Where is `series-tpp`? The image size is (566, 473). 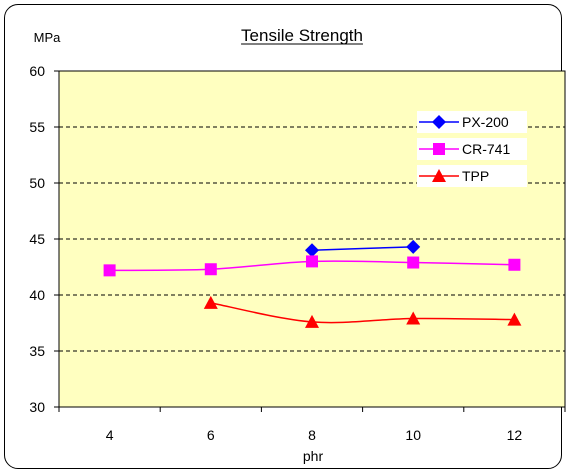
series-tpp is located at coordinates (362, 311).